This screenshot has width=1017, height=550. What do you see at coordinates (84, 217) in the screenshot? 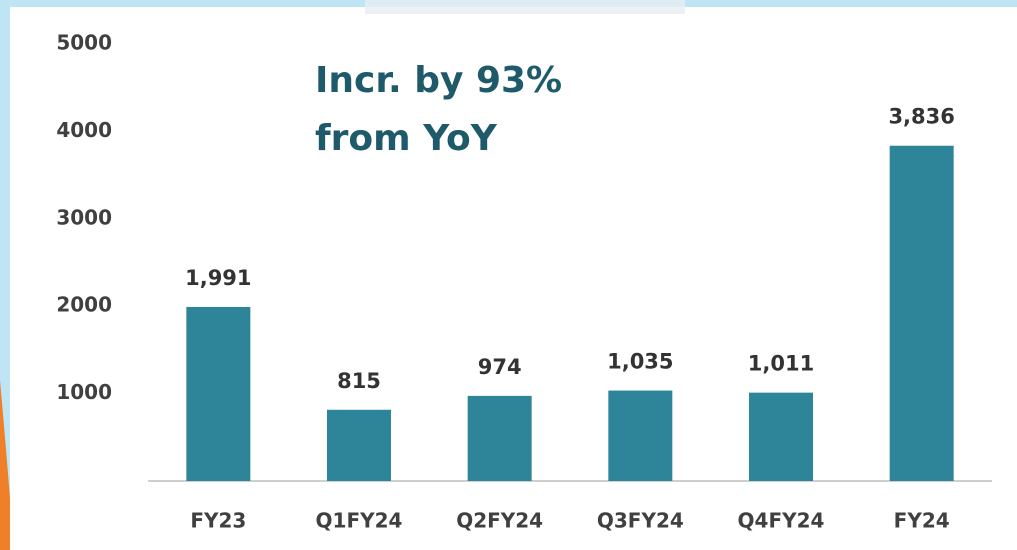
I see `y-tick-label: 3000` at bounding box center [84, 217].